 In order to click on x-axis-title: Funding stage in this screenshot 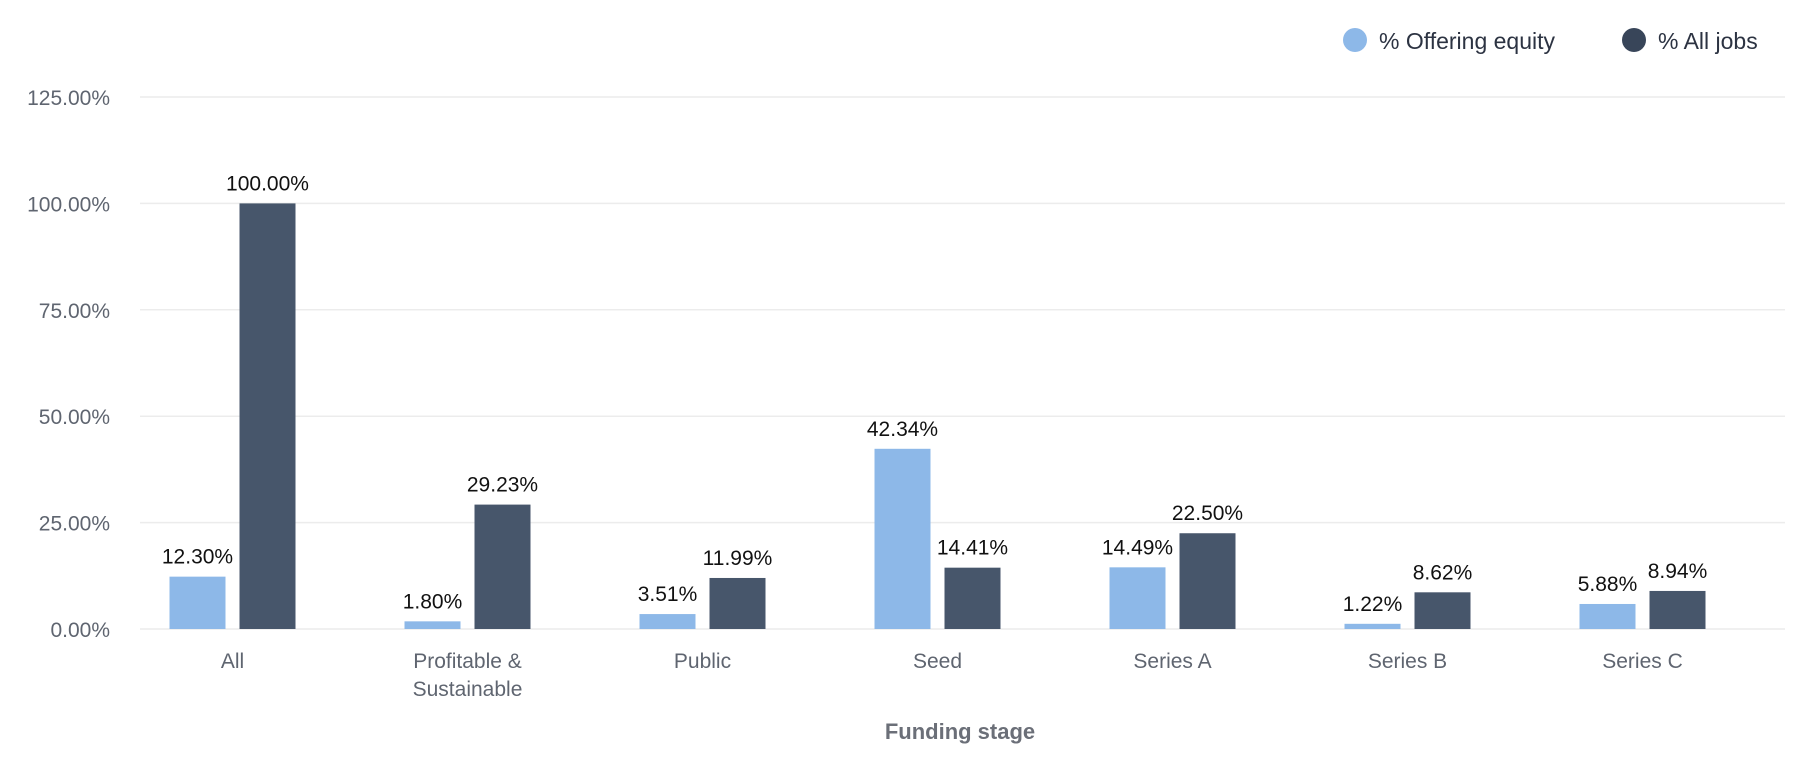, I will do `click(960, 731)`.